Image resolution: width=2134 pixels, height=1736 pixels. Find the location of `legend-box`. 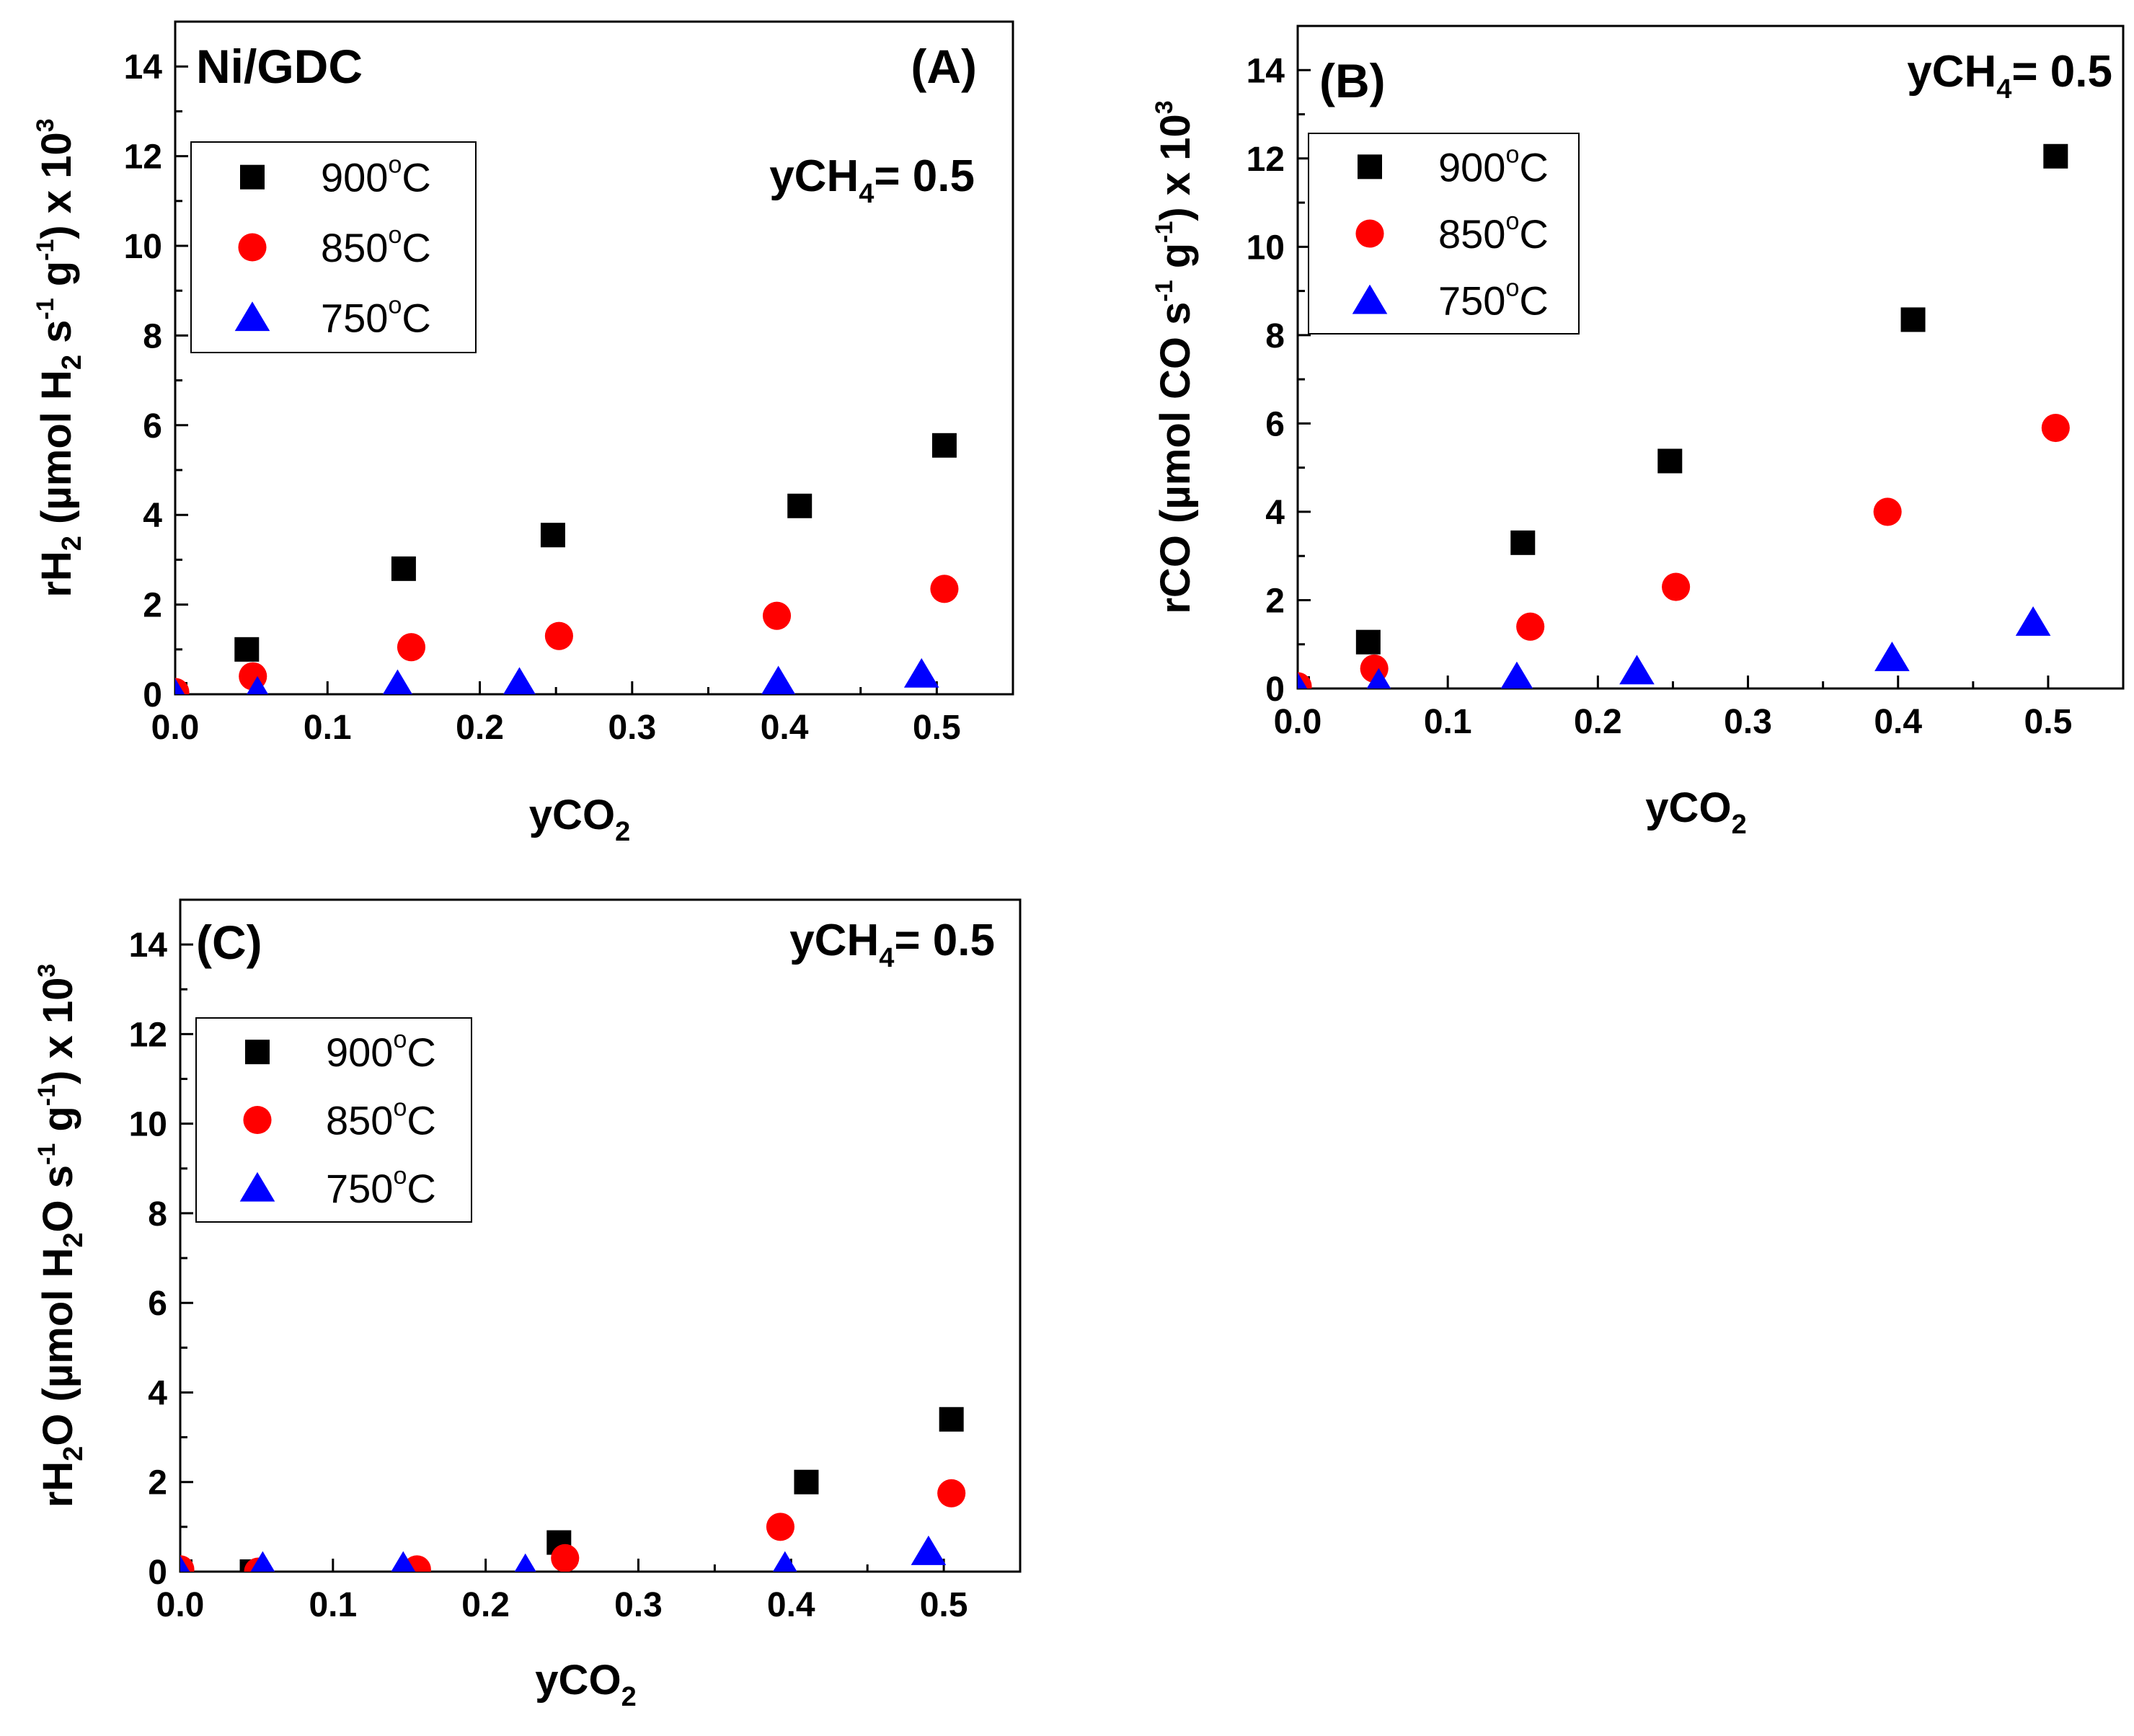

legend-box is located at coordinates (333, 1120).